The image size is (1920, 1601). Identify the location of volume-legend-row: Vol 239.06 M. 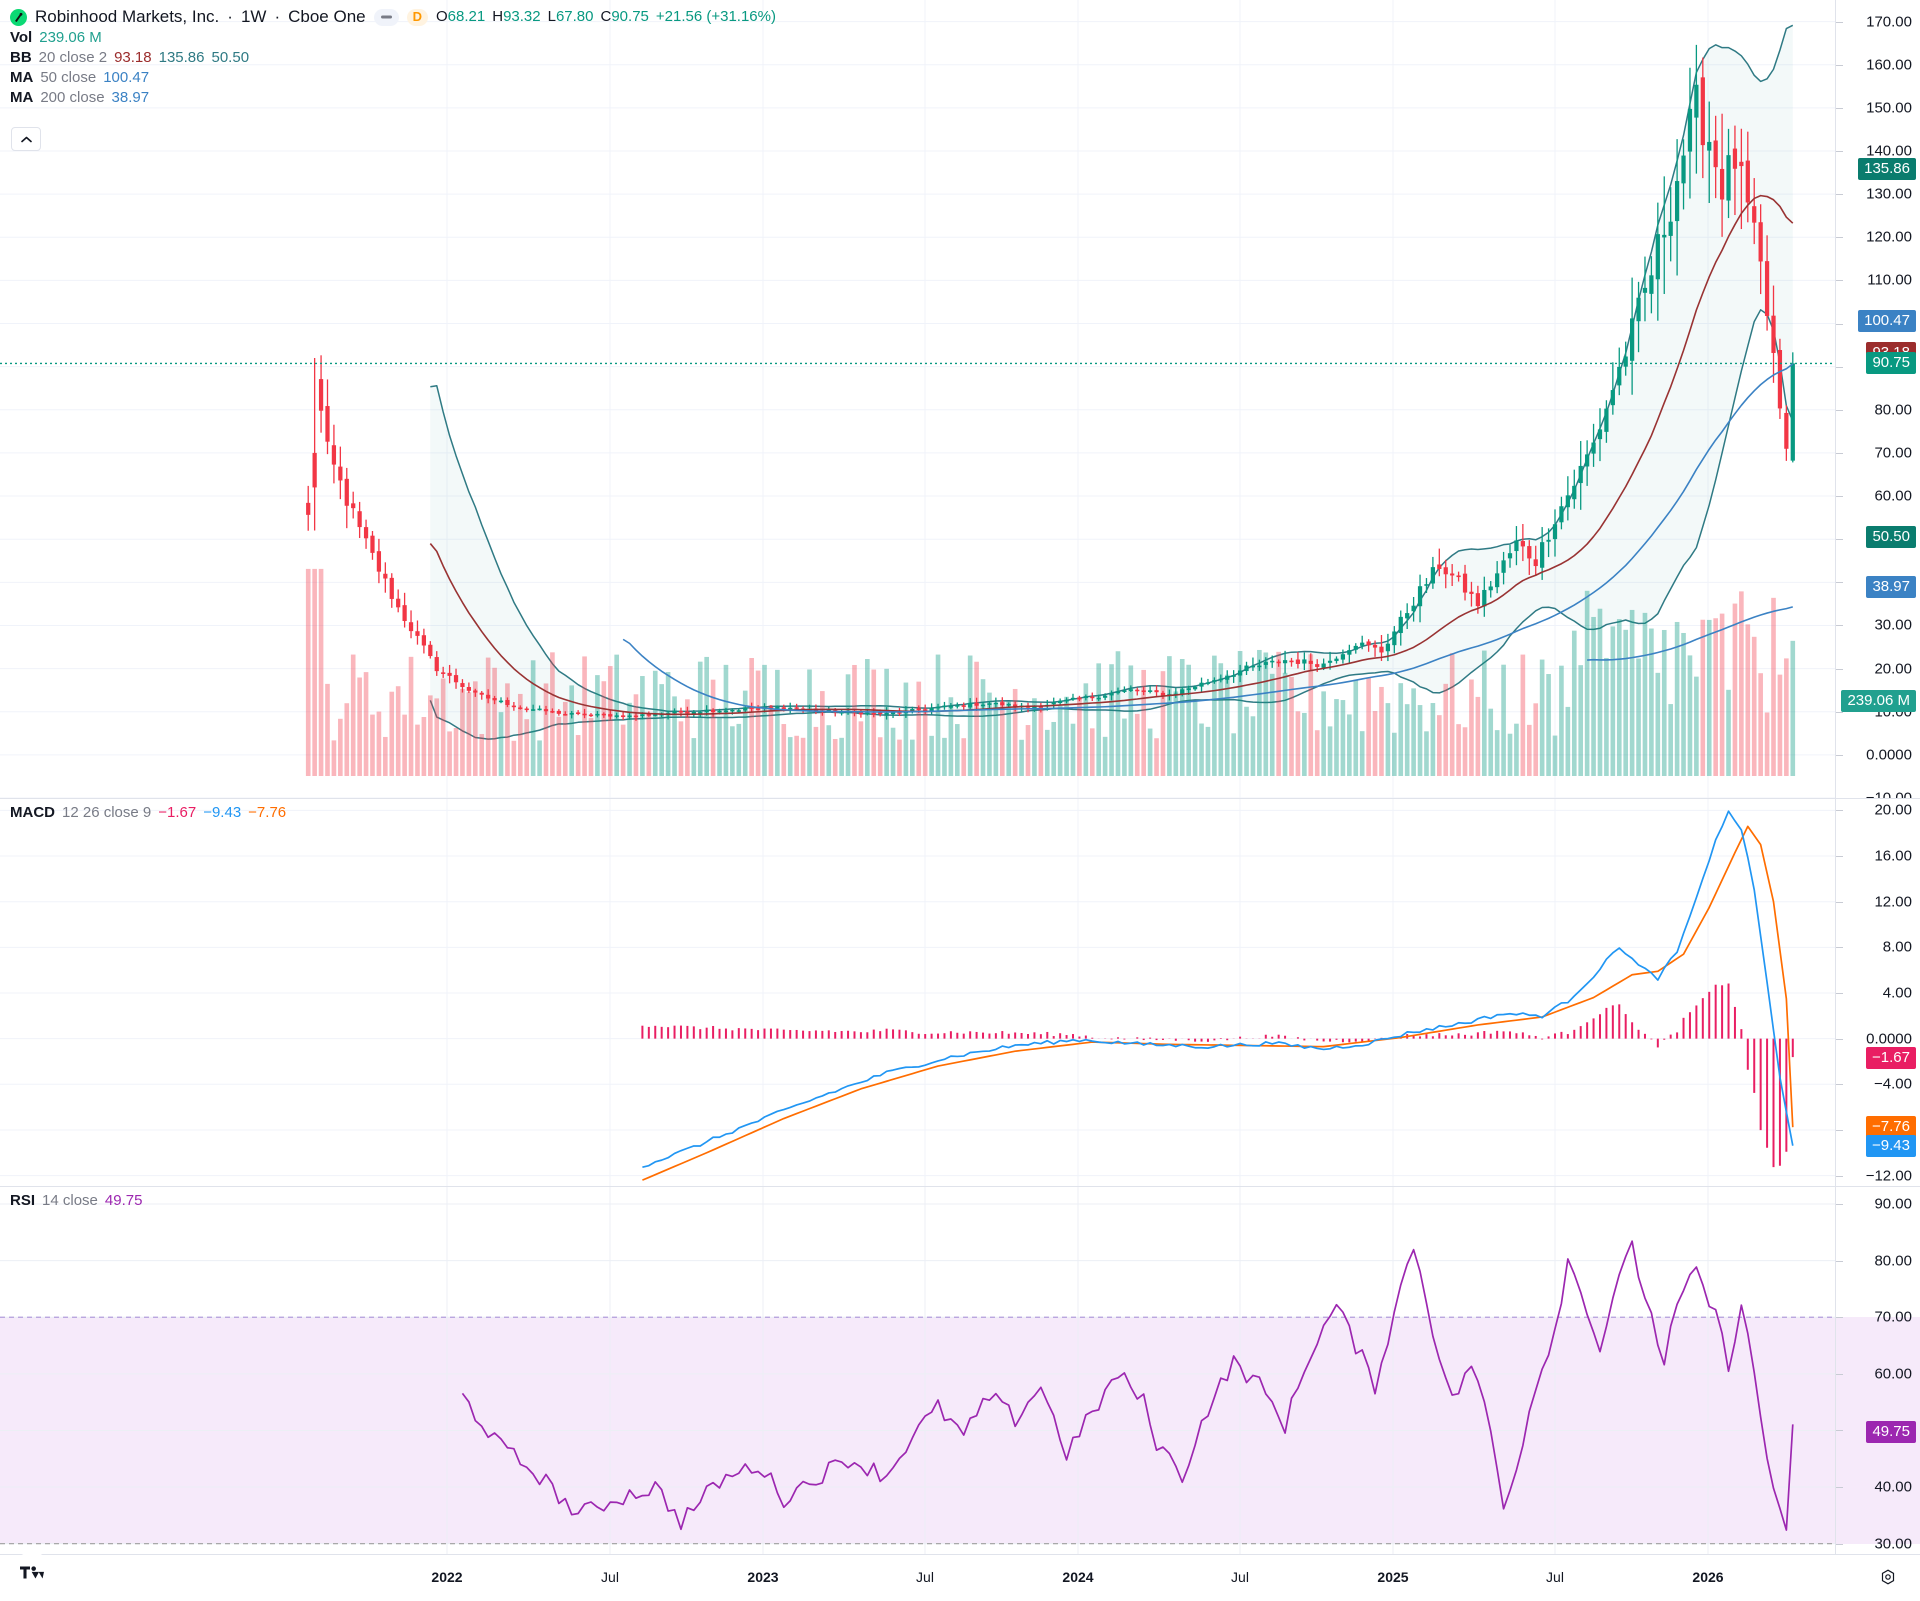
(393, 38).